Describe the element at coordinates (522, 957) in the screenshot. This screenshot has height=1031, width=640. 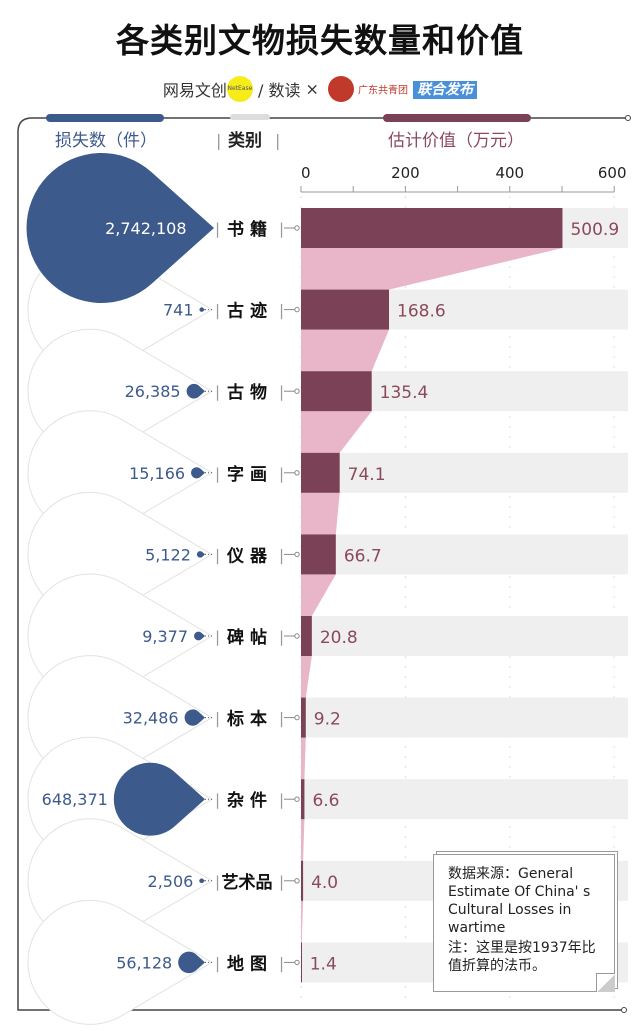
I see `remark-note: 注：这里是按1937年比值折算的法币。` at that location.